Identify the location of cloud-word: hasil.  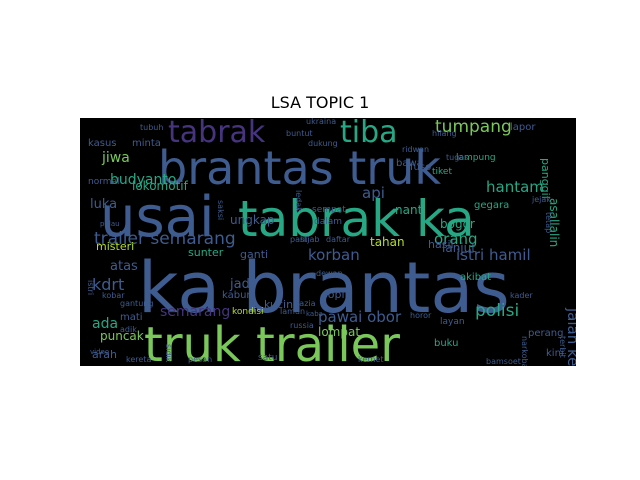
(441, 244).